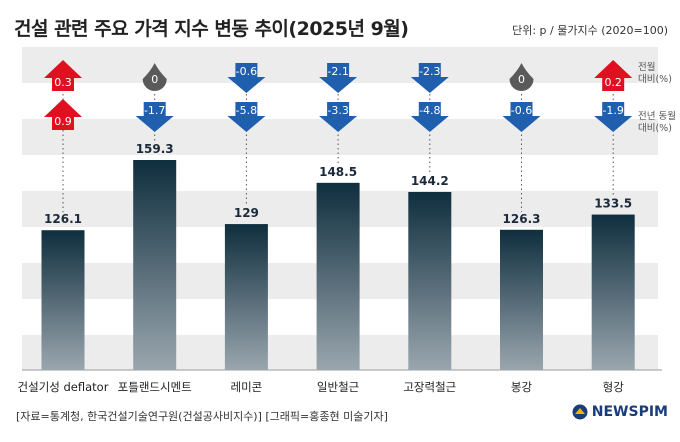  What do you see at coordinates (211, 29) in the screenshot?
I see `chart-title: 건설 관련 주요 가격 지수 변동 추이(2025년 9월)` at bounding box center [211, 29].